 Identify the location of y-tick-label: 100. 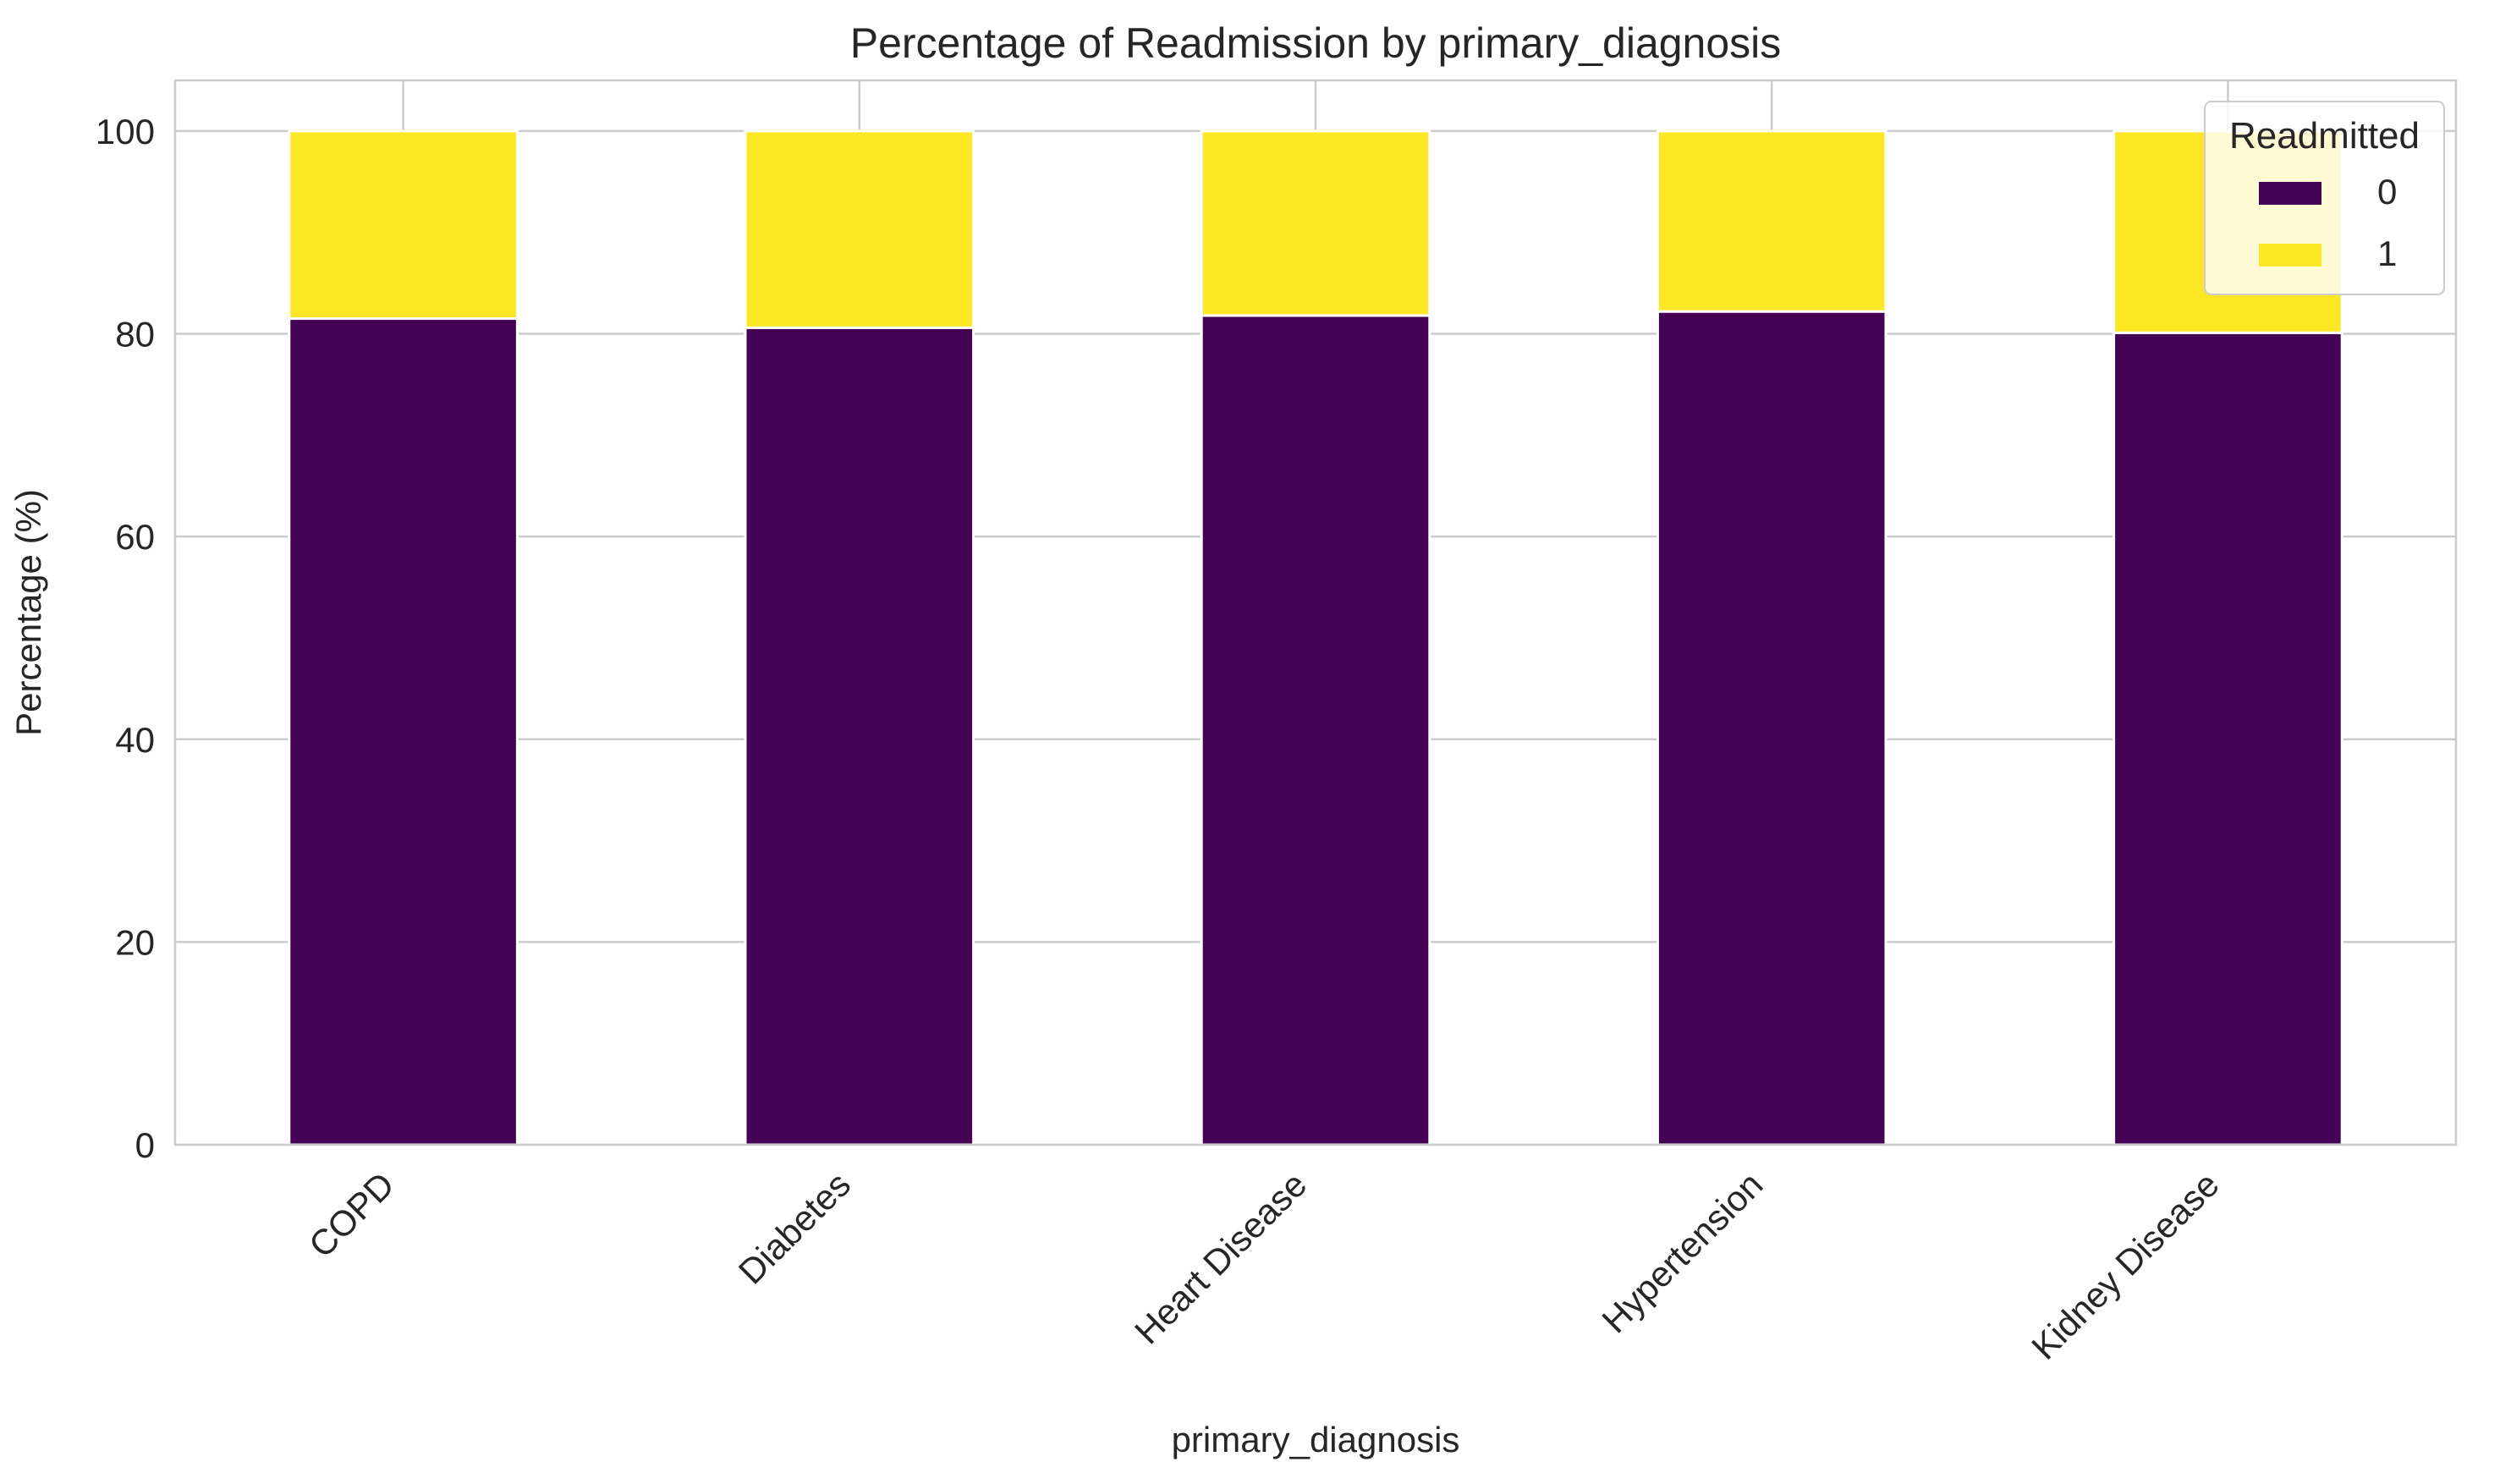
(125, 131).